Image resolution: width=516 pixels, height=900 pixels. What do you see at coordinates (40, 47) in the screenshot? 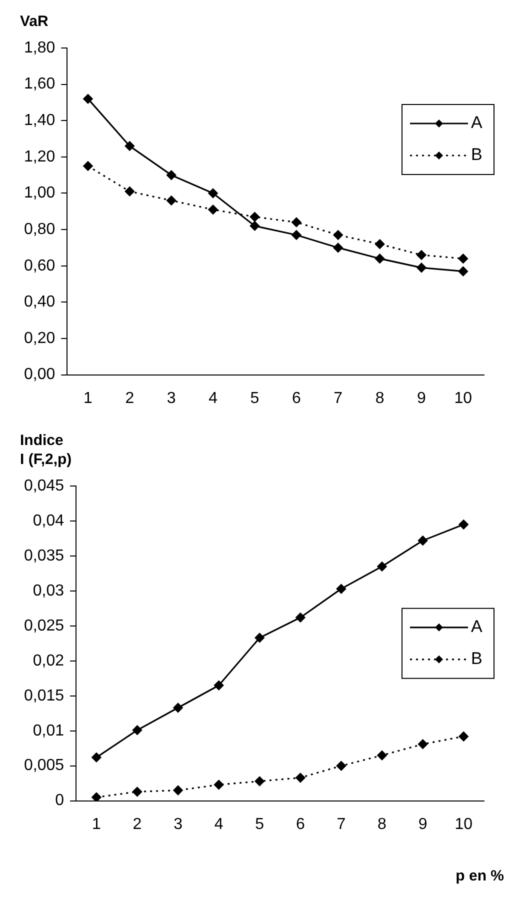
I see `y-tick-label: 1,80` at bounding box center [40, 47].